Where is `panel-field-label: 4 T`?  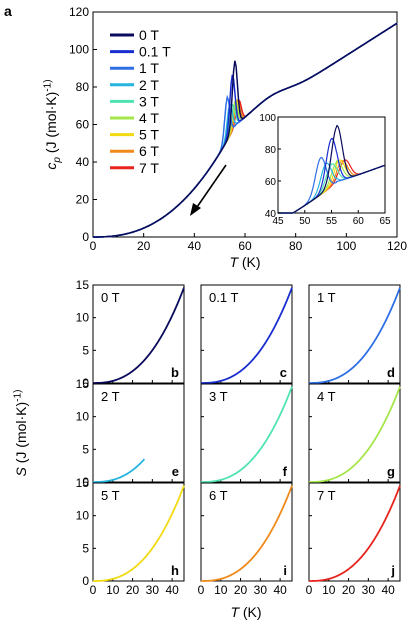
panel-field-label: 4 T is located at coordinates (326, 396).